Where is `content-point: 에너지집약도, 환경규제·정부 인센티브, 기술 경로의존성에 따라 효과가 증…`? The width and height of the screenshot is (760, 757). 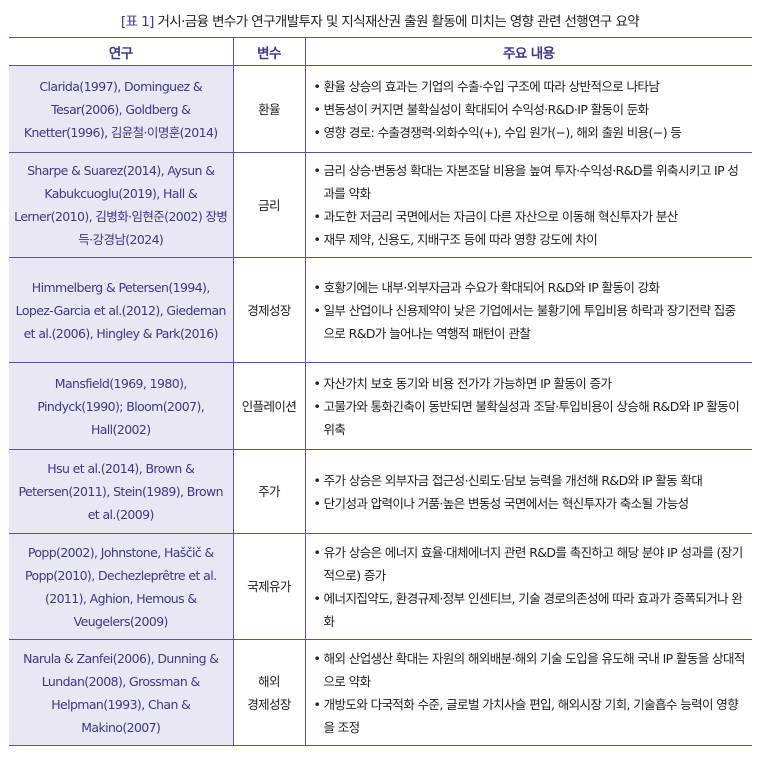 content-point: 에너지집약도, 환경규제·정부 인센티브, 기술 경로의존성에 따라 효과가 증… is located at coordinates (530, 610).